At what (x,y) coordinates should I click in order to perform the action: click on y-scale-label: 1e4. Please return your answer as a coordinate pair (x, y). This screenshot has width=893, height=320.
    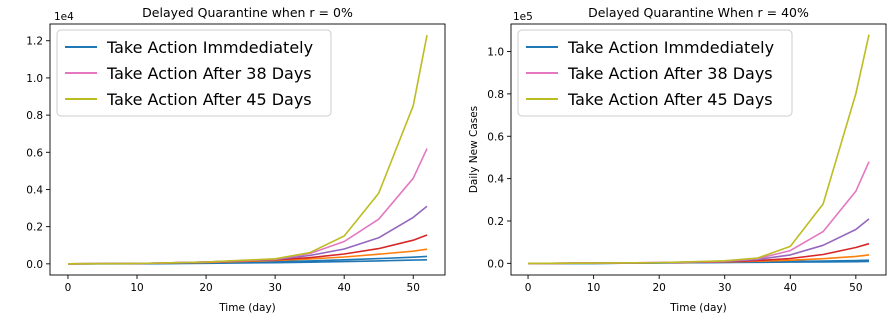
    Looking at the image, I should click on (64, 17).